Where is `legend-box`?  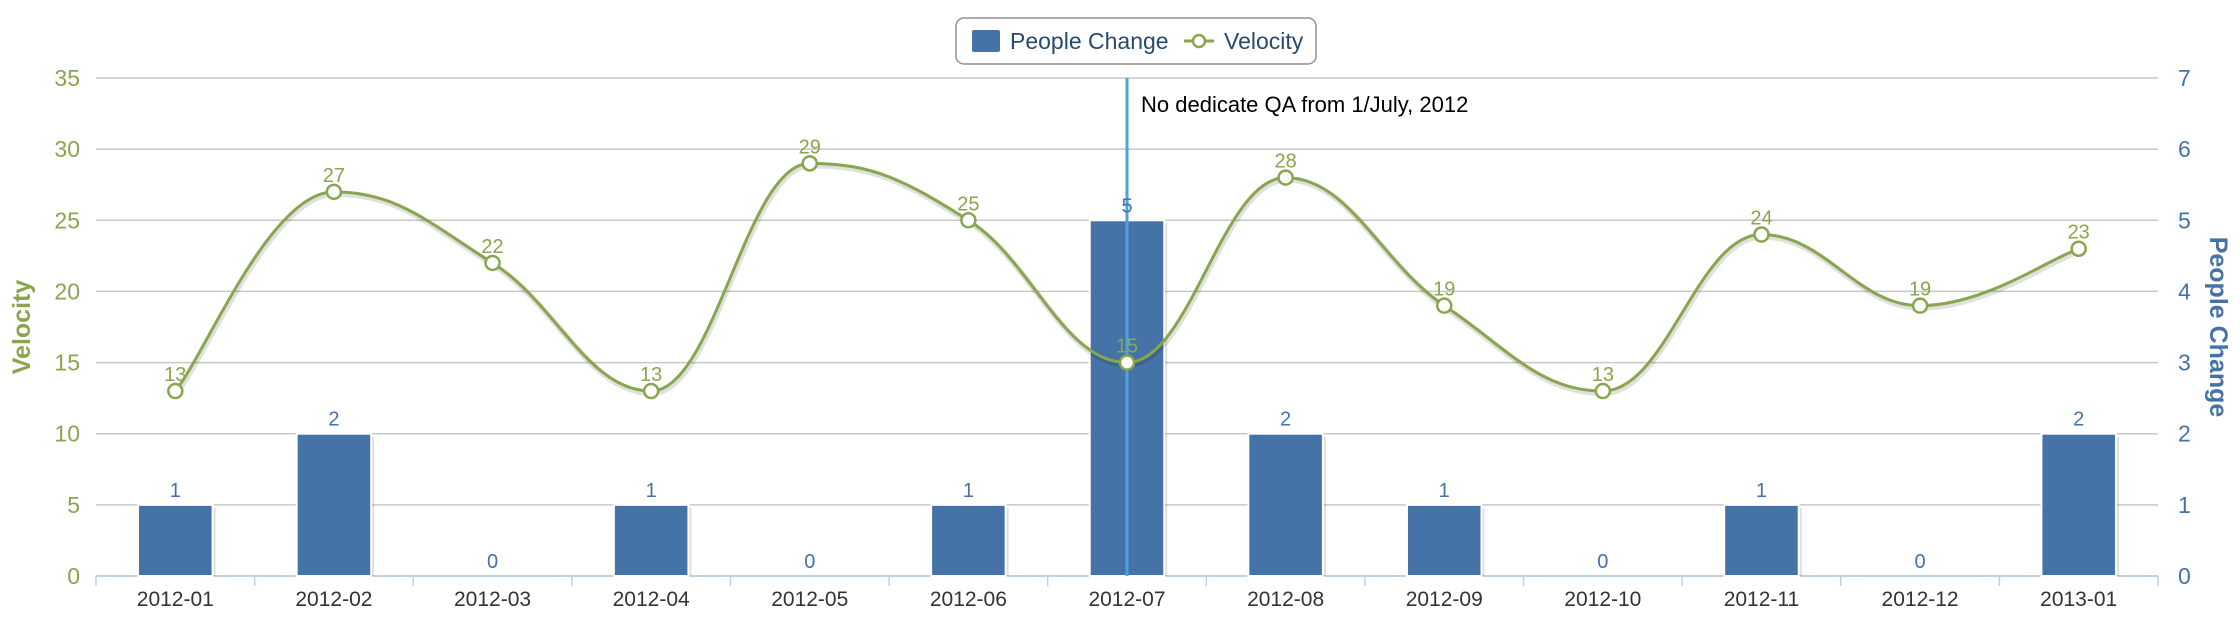
legend-box is located at coordinates (1136, 41).